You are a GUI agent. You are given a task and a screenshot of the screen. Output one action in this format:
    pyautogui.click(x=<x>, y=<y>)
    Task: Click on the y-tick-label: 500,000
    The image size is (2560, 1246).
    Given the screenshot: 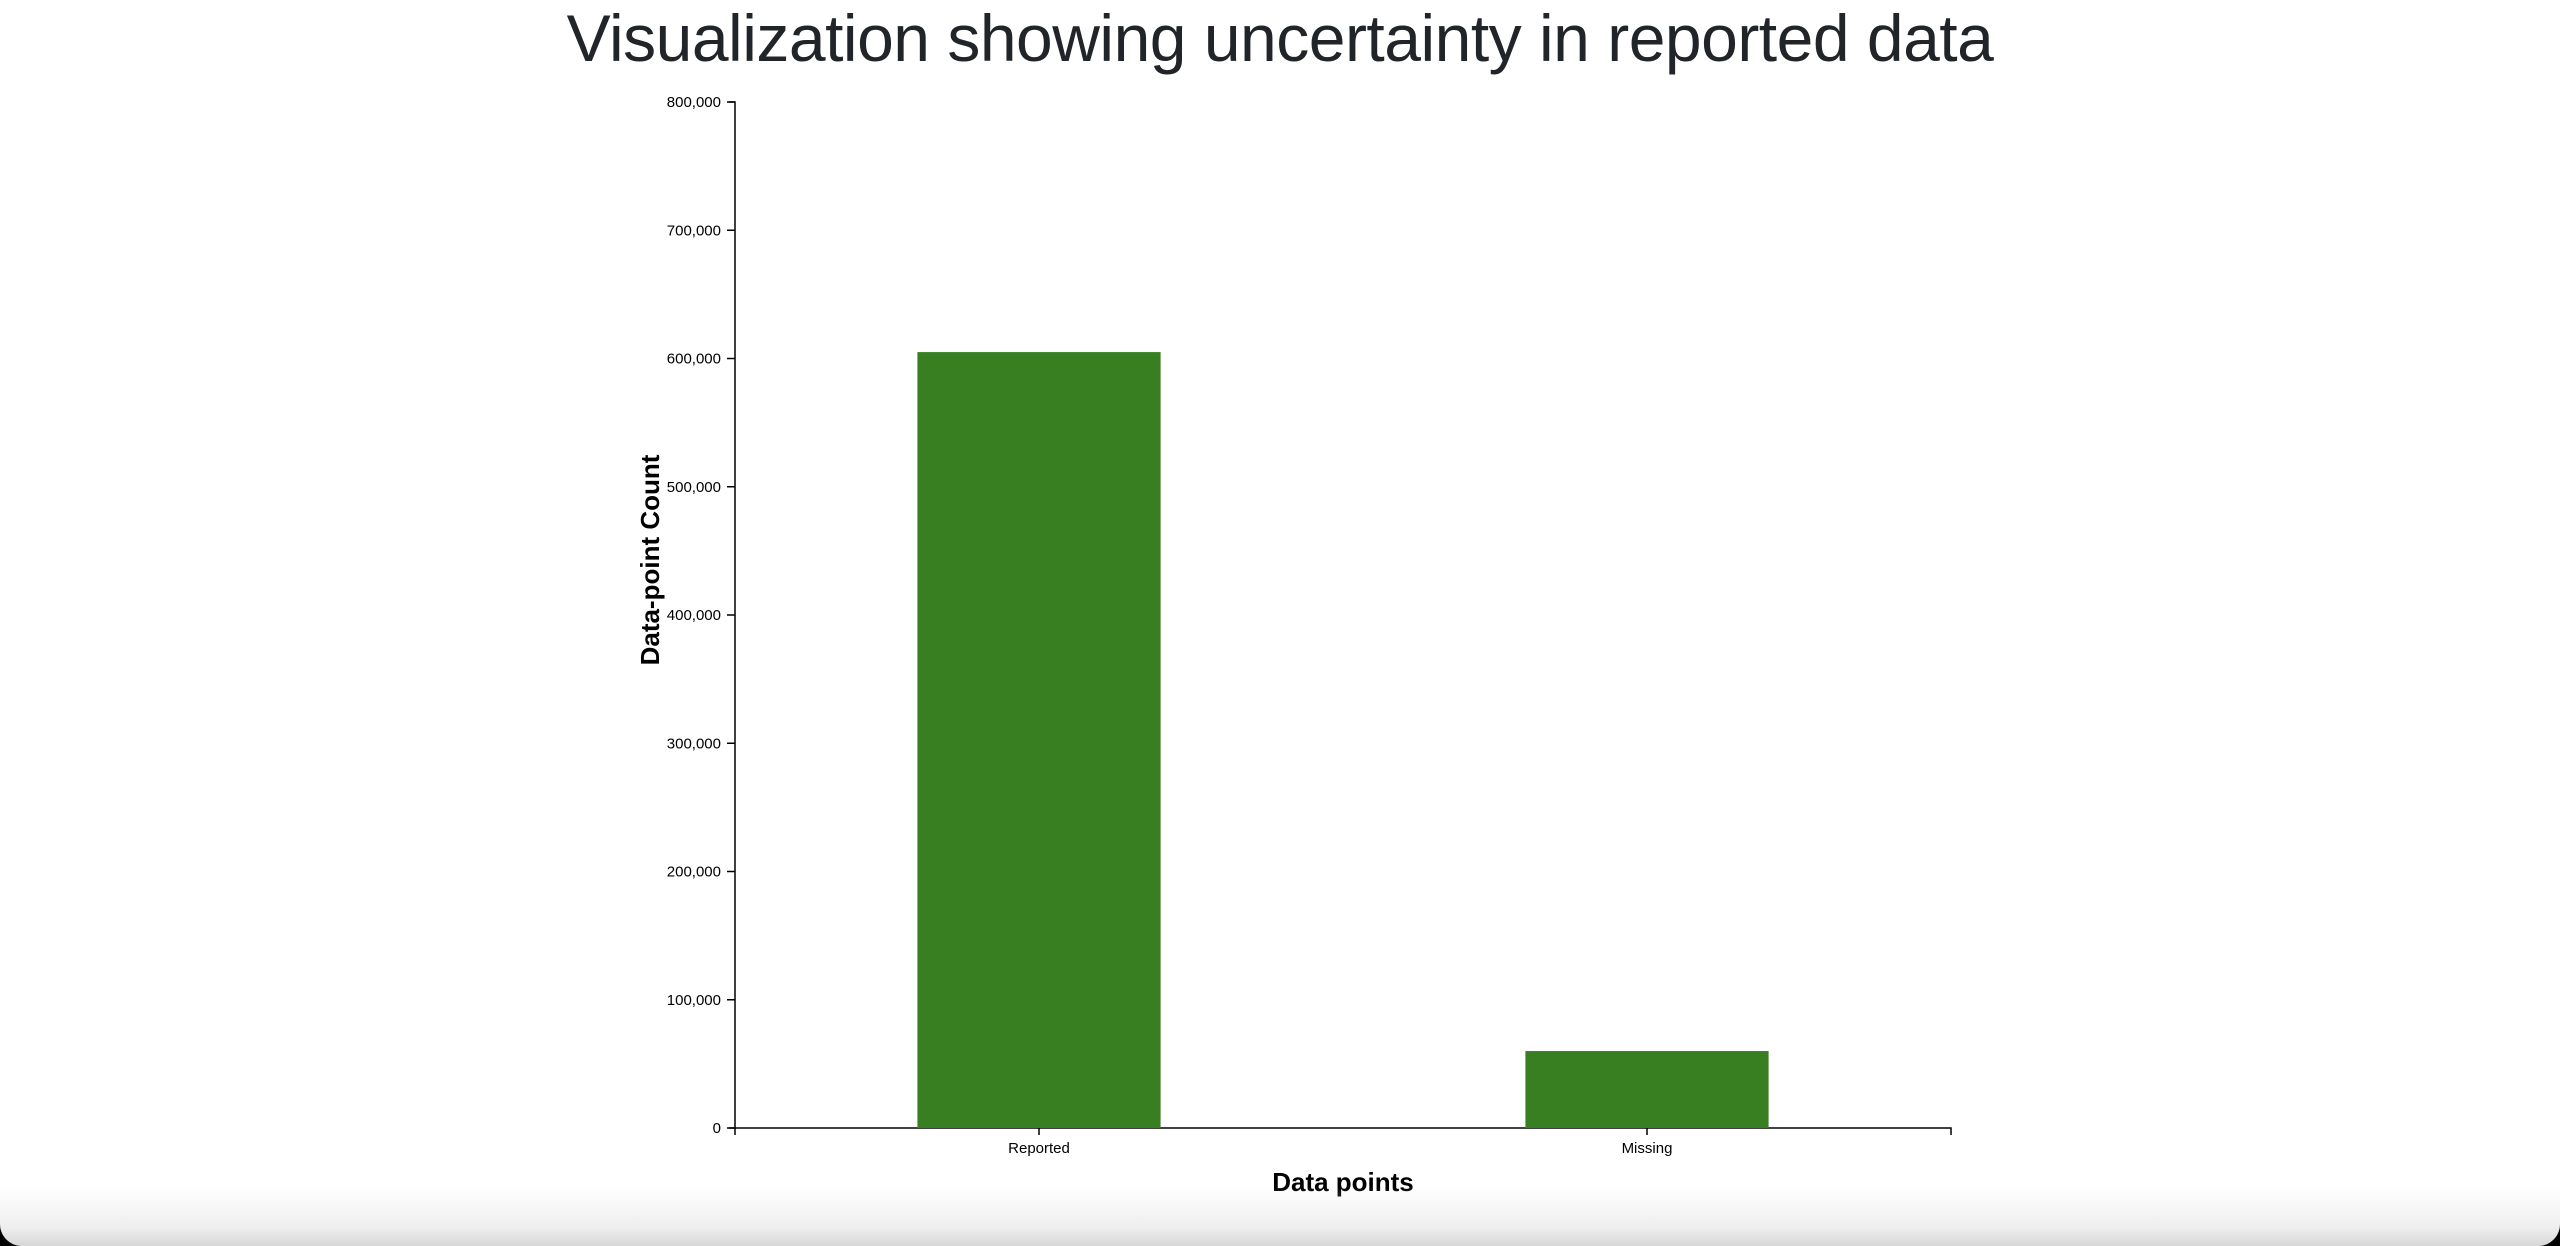 What is the action you would take?
    pyautogui.click(x=694, y=487)
    